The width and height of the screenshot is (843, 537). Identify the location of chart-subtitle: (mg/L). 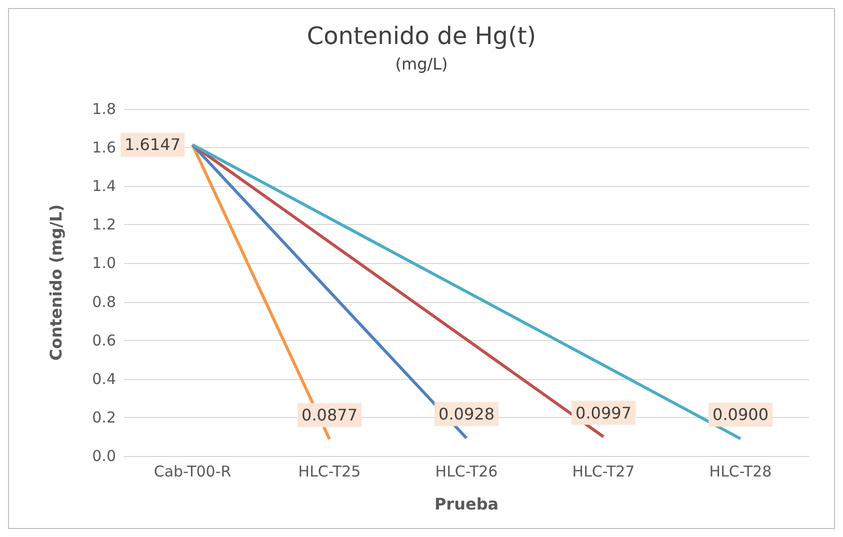
(421, 64).